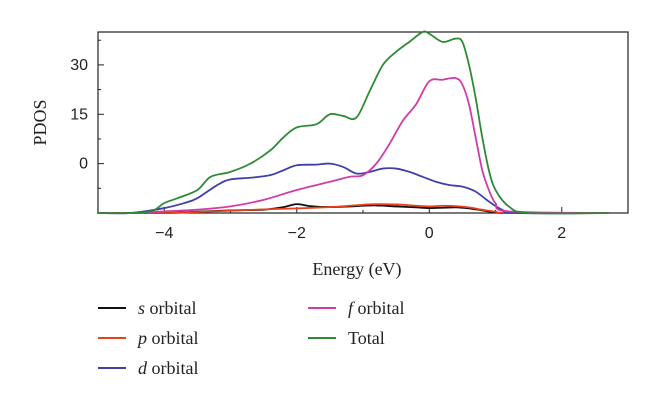 This screenshot has width=660, height=404. I want to click on legend-item-s-orbital: s orbital, so click(147, 308).